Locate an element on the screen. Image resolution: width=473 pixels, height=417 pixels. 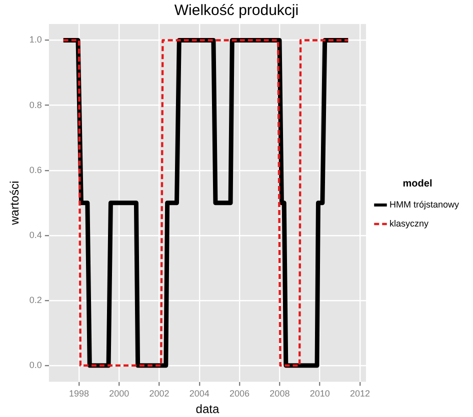
x-tick-label: 2000 is located at coordinates (119, 393).